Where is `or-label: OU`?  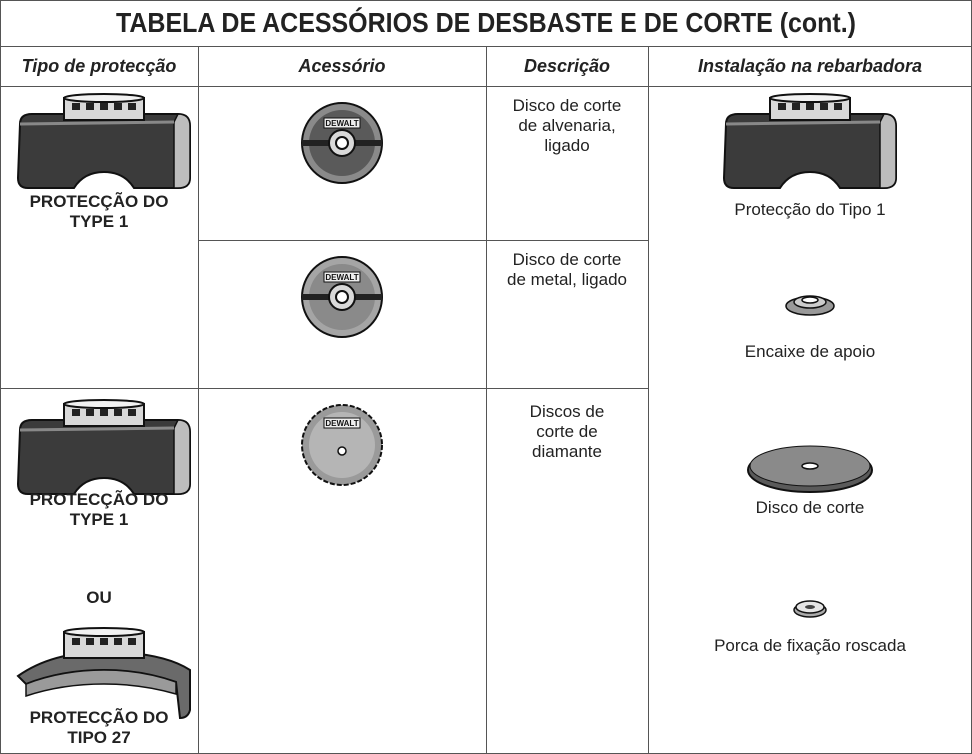 or-label: OU is located at coordinates (99, 597).